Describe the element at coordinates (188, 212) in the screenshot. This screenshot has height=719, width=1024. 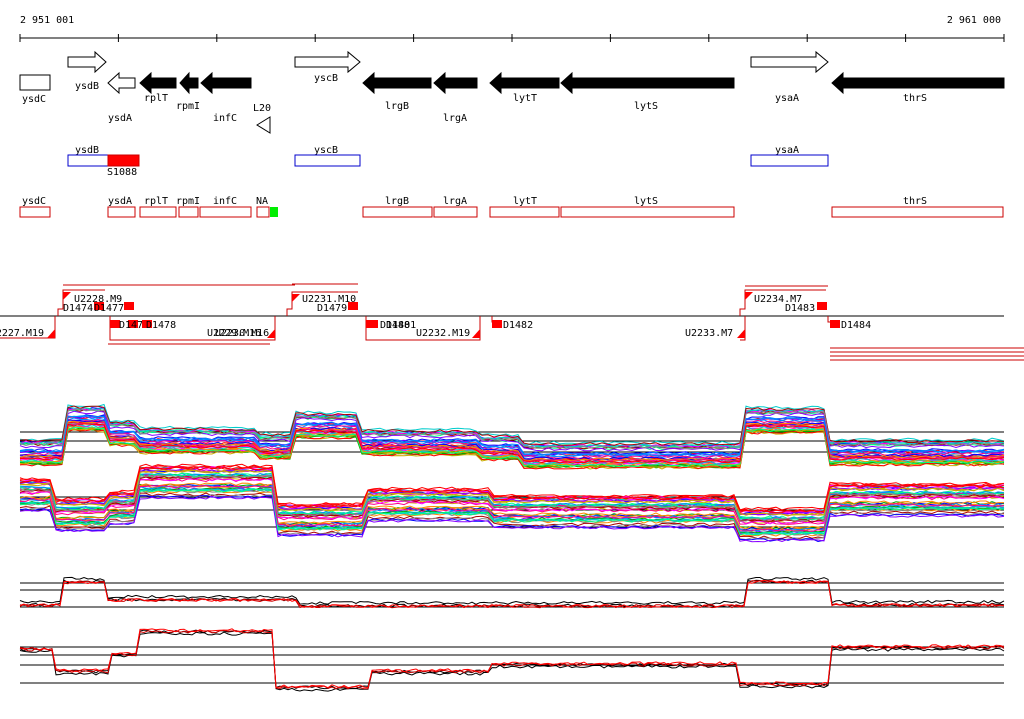
I see `minus-box-rpmI` at that location.